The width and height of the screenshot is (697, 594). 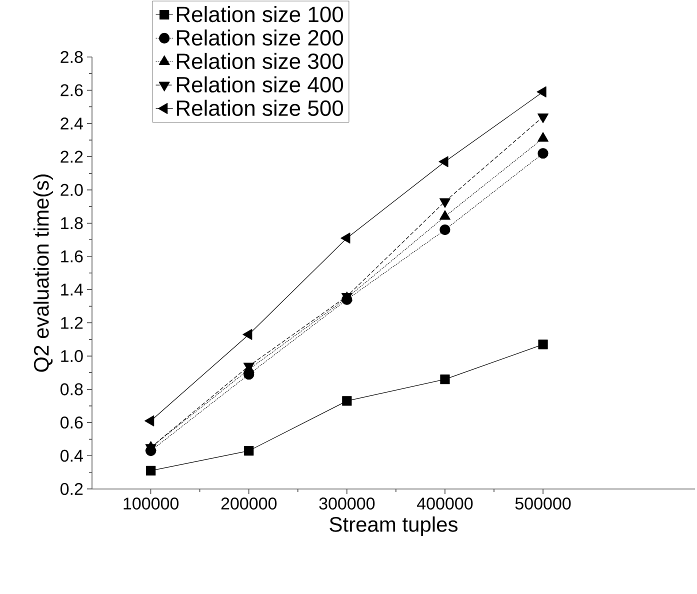 What do you see at coordinates (543, 504) in the screenshot?
I see `x-tick-label: 500000` at bounding box center [543, 504].